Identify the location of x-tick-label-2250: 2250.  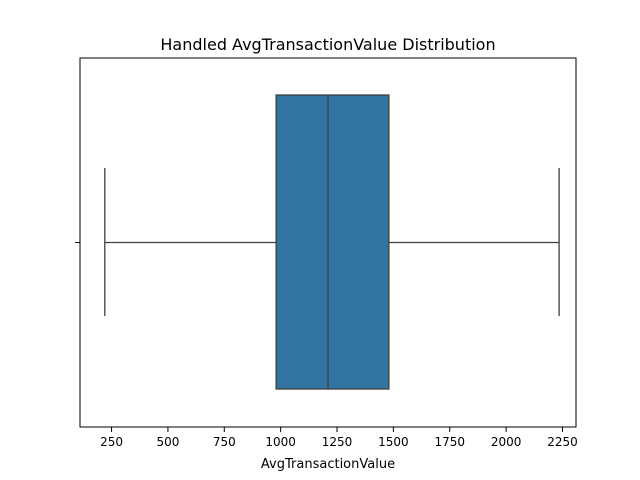
(562, 442).